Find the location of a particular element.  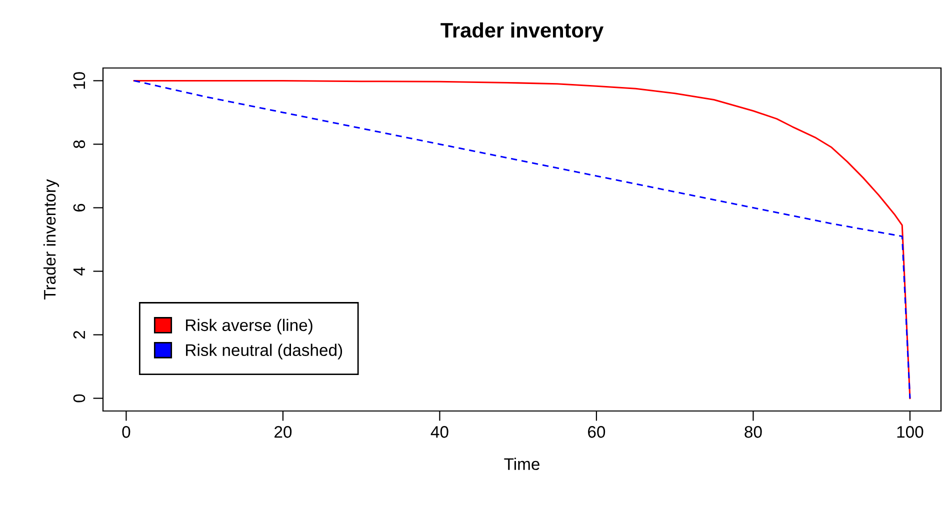

y-tick-label: 2 is located at coordinates (79, 334).